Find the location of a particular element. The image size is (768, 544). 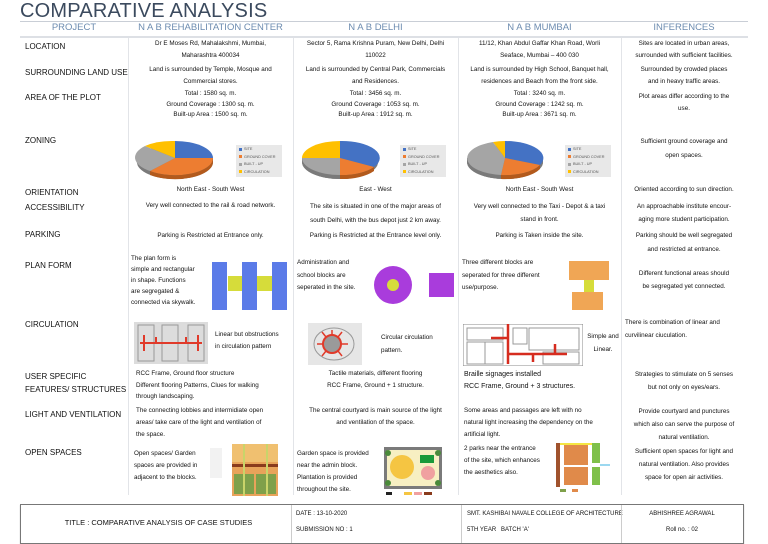

header-project: PROJECT is located at coordinates (74, 27).